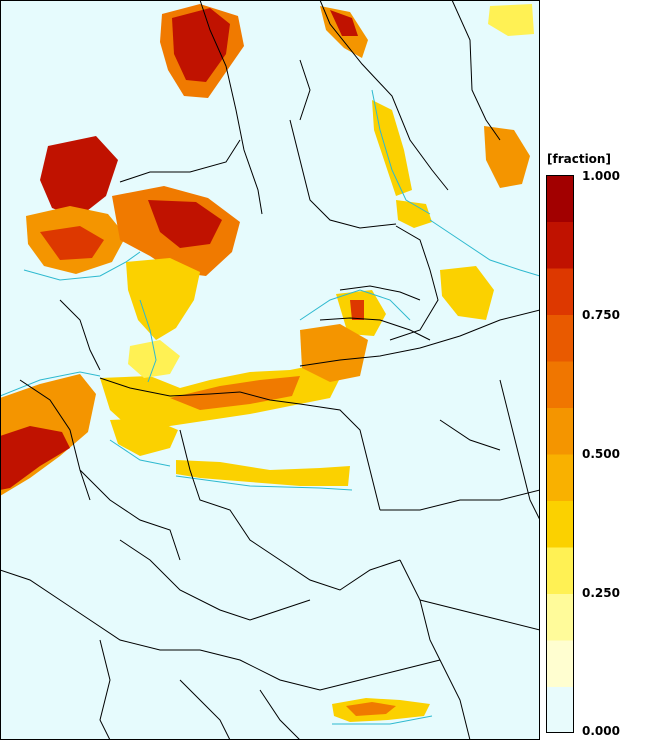 The height and width of the screenshot is (740, 669). I want to click on tick-label-0.000: 0.000, so click(601, 731).